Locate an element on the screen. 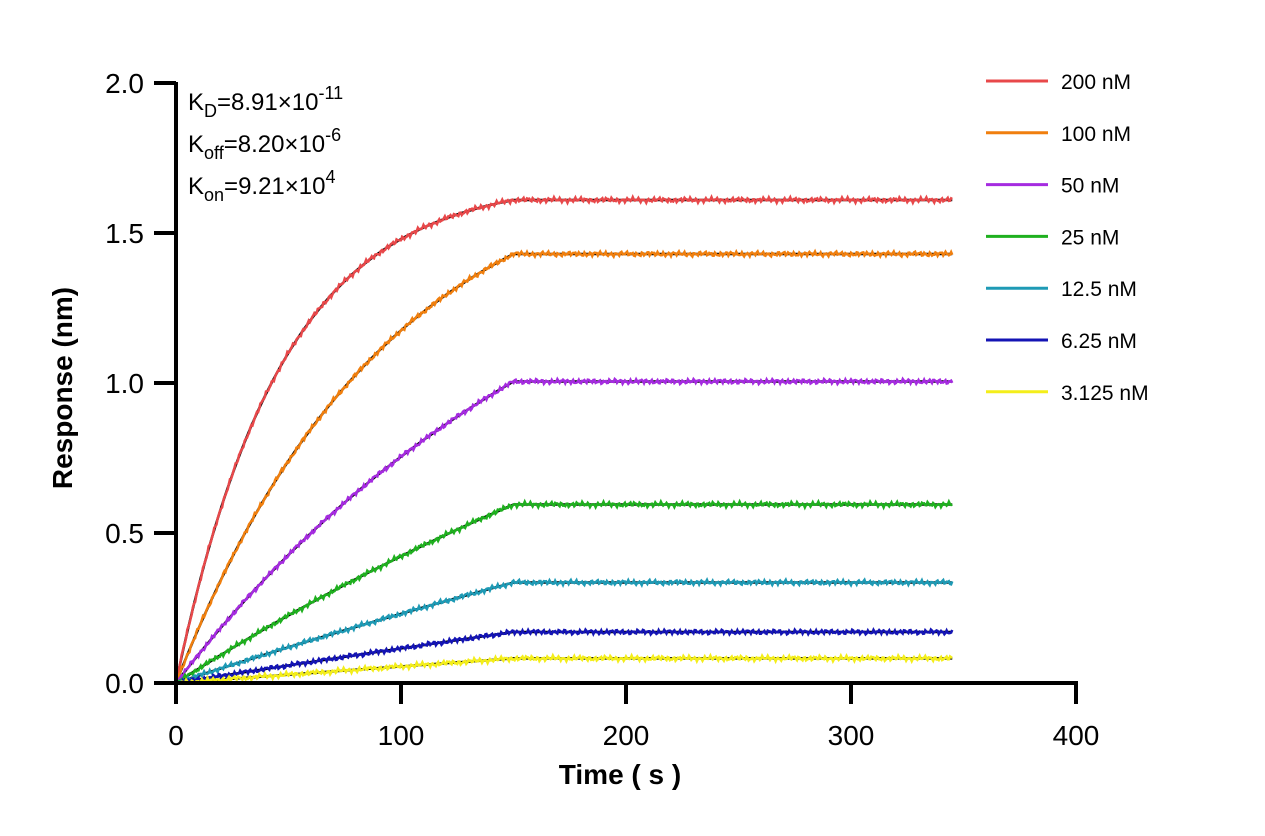  legend-label: 3.125 nM is located at coordinates (1105, 393).